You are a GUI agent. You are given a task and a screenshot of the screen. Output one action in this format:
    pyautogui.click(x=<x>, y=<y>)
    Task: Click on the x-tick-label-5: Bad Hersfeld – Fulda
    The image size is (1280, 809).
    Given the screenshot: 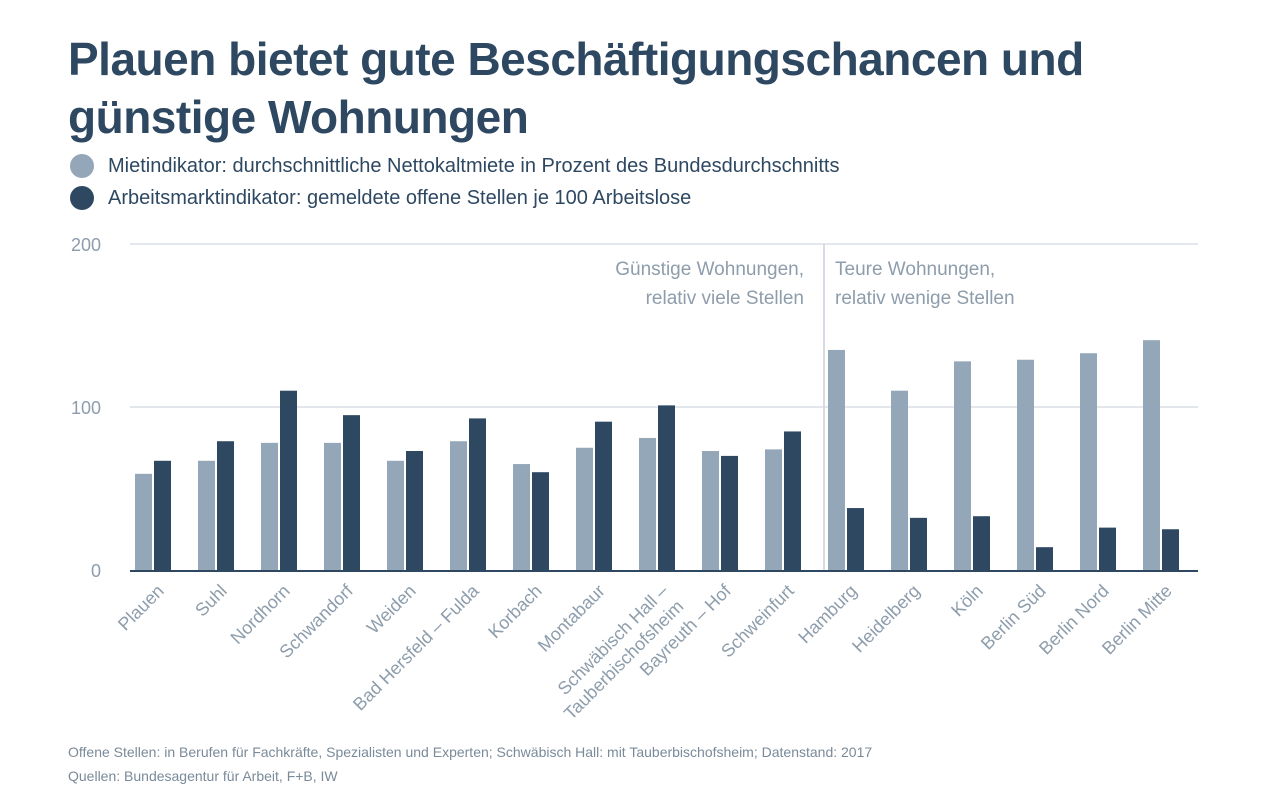 What is the action you would take?
    pyautogui.click(x=416, y=647)
    